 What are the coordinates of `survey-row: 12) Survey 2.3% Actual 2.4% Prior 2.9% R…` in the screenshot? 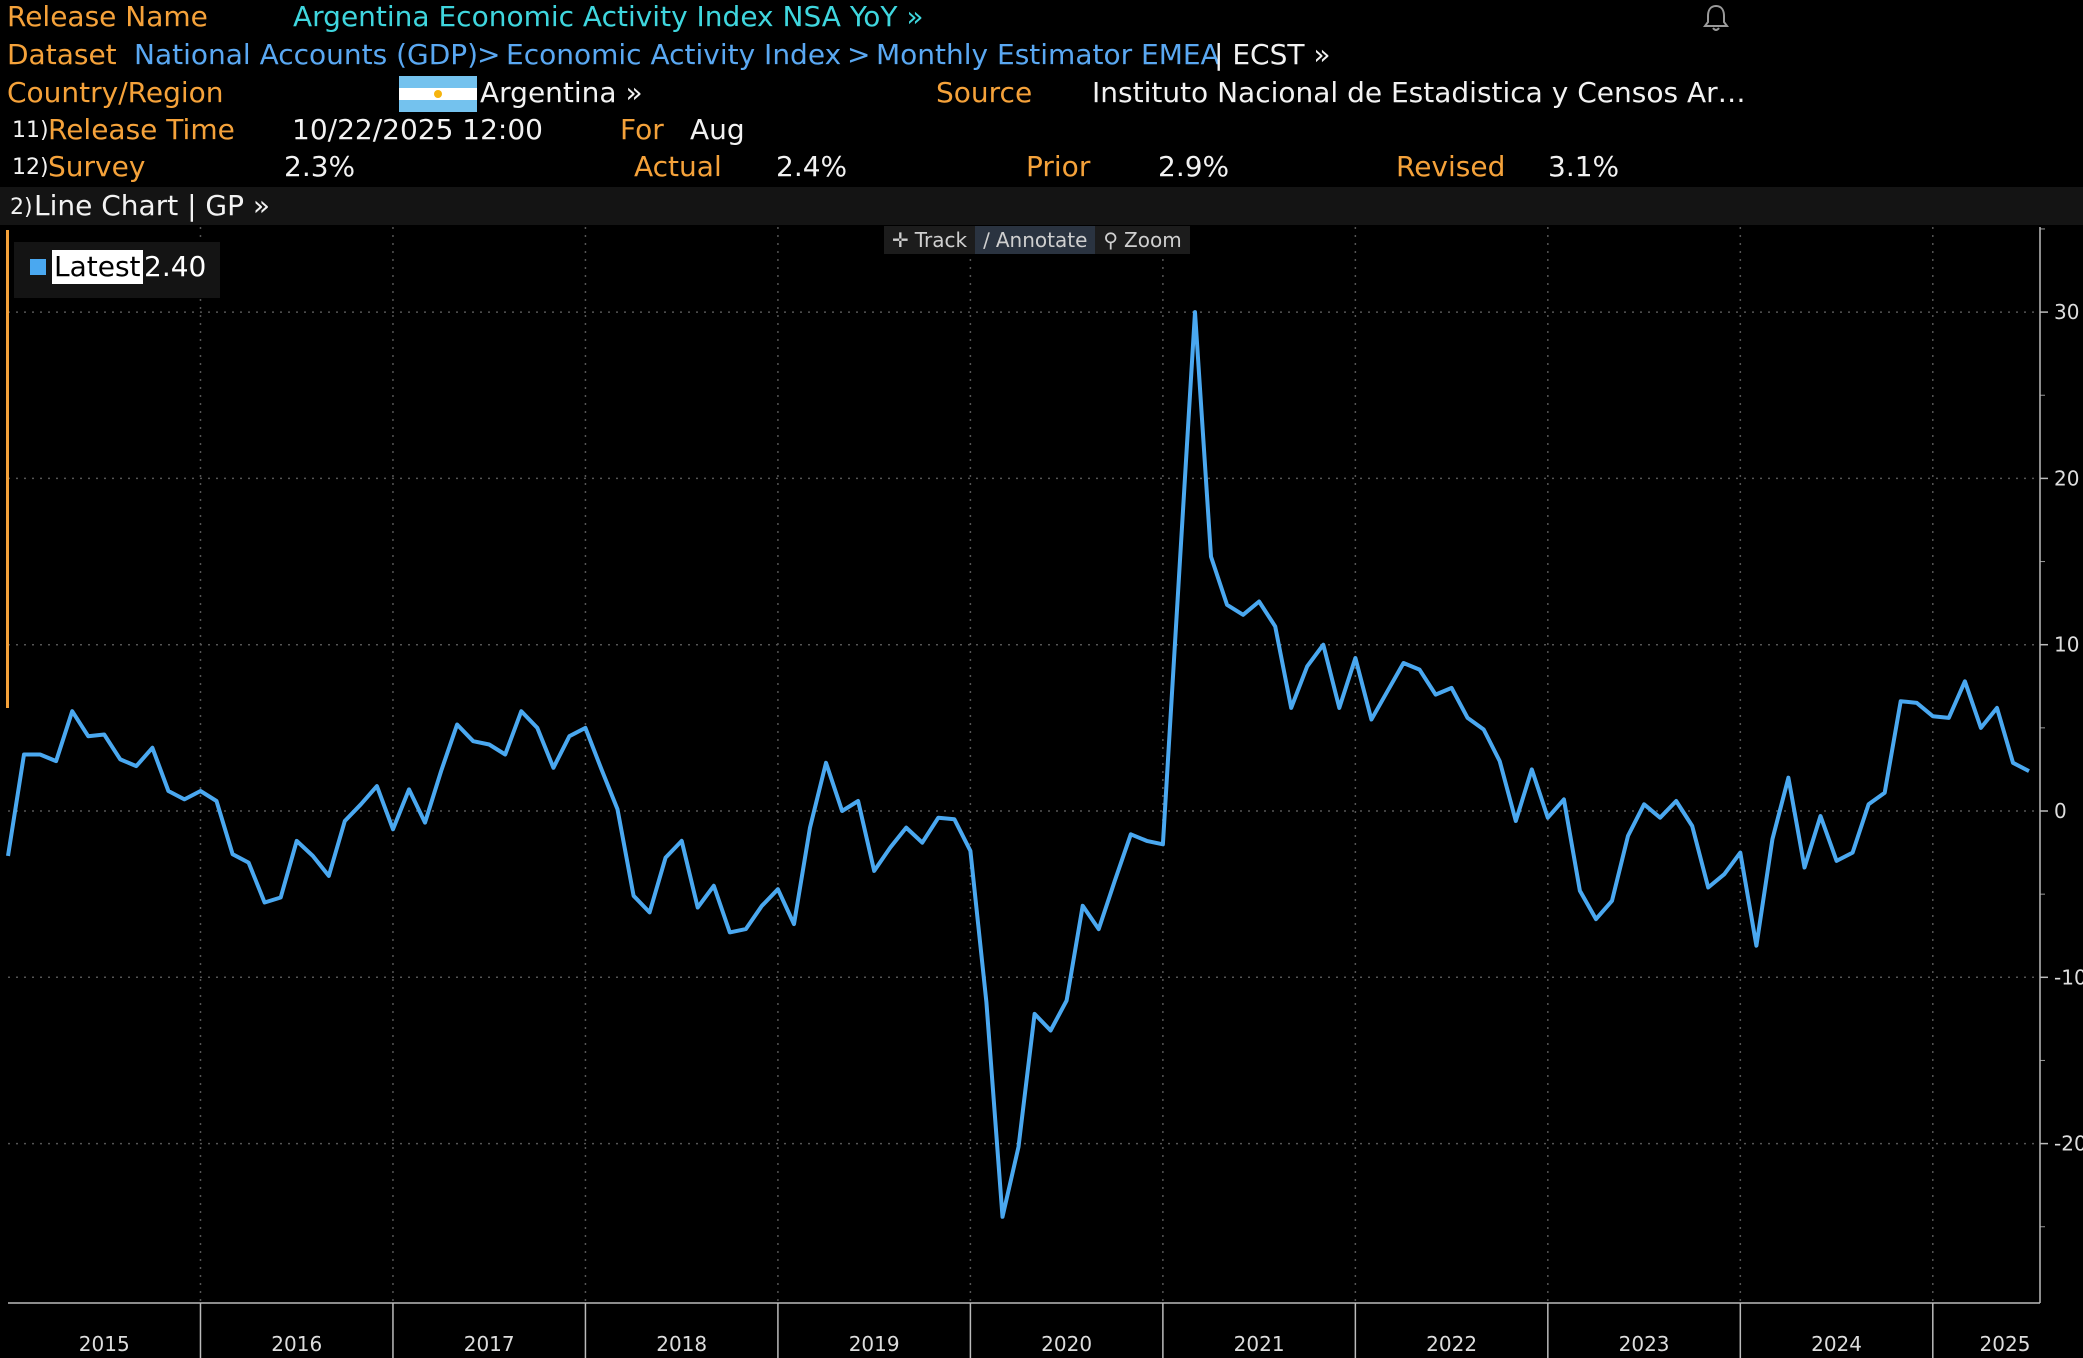 It's located at (1041, 169).